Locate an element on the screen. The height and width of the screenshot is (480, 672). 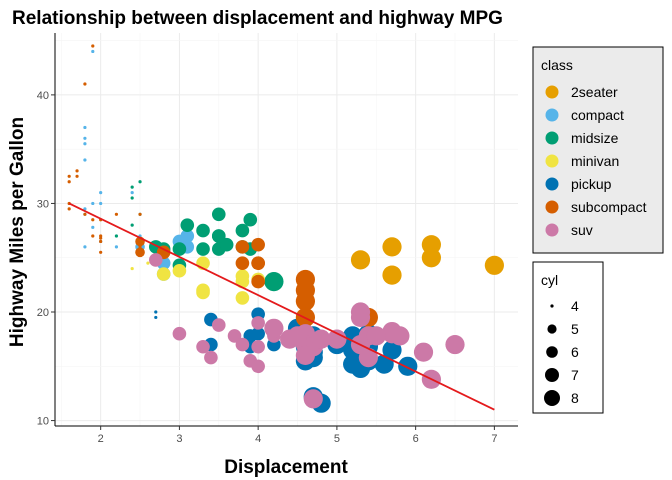
x-tick-label: 2 is located at coordinates (101, 439).